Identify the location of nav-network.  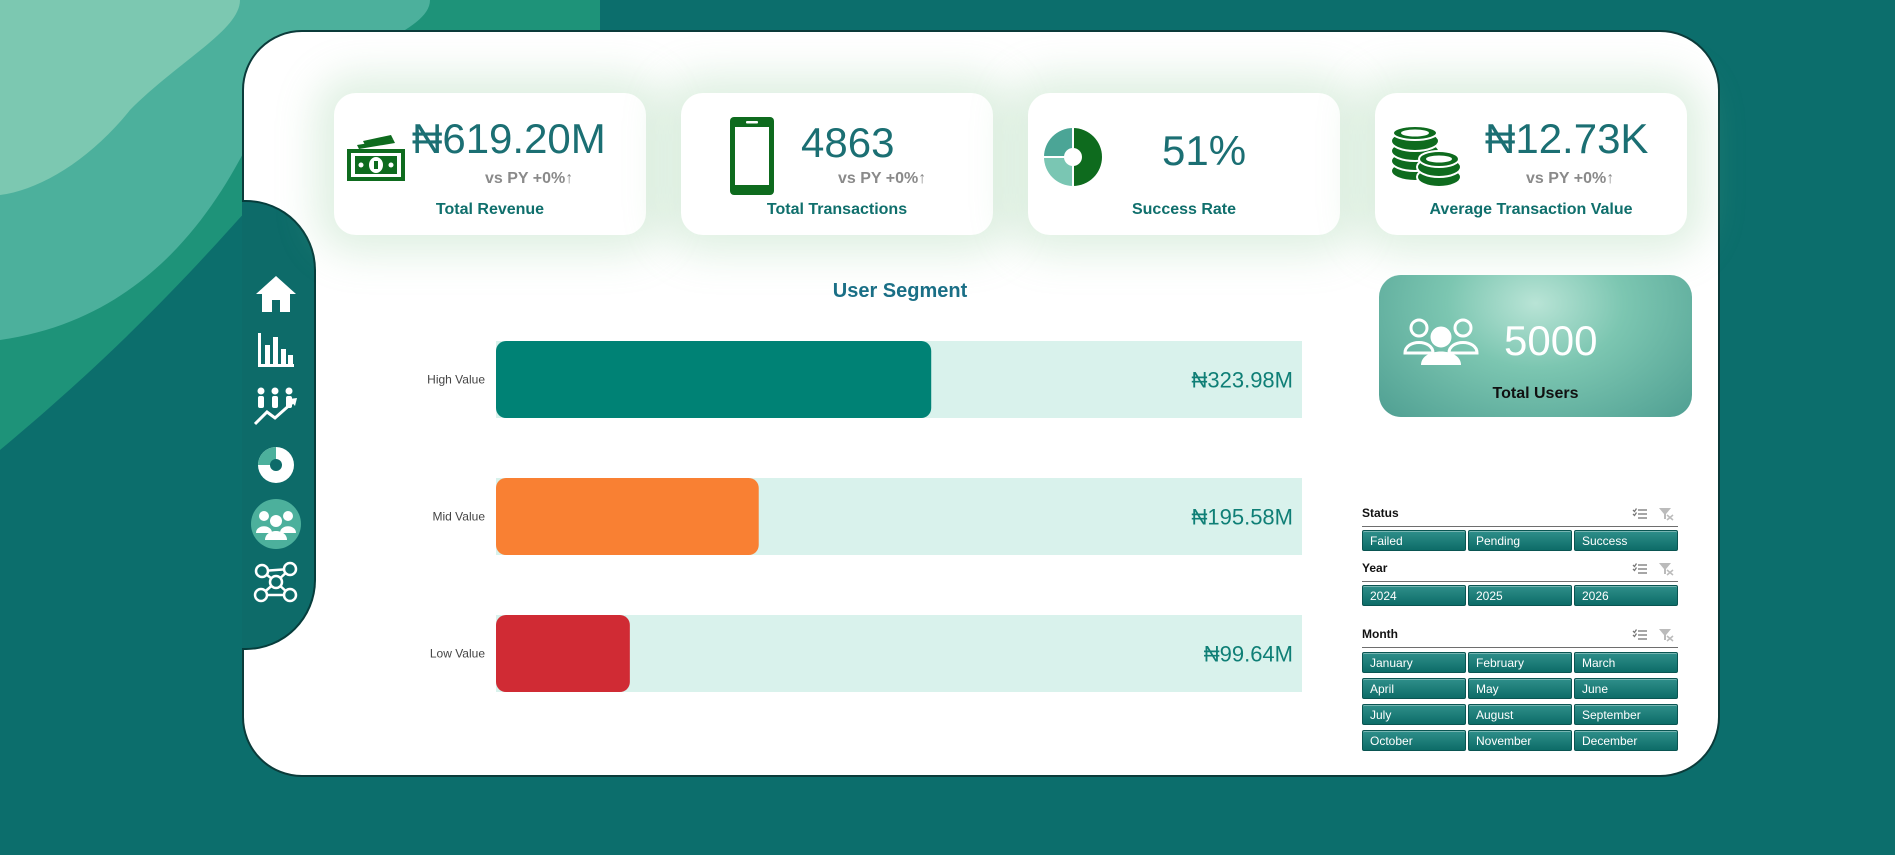
(276, 582).